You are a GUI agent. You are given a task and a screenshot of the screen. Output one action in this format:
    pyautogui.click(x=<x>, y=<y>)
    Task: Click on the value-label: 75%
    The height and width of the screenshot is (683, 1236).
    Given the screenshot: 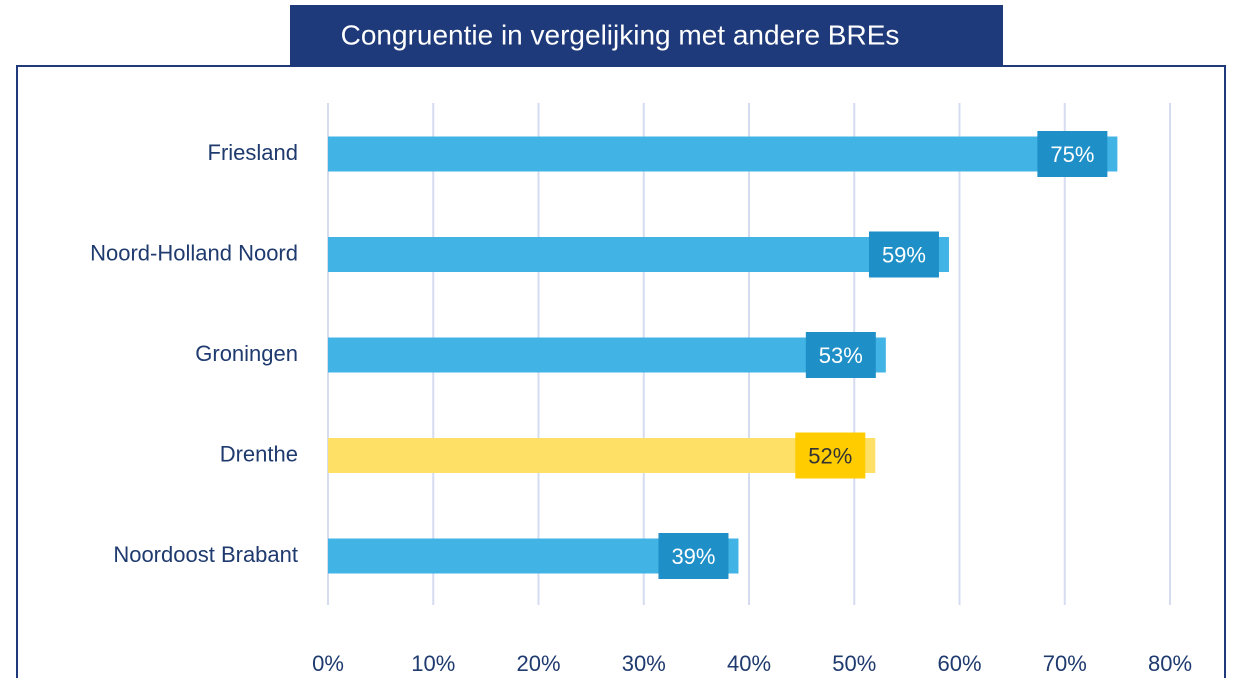 What is the action you would take?
    pyautogui.click(x=1072, y=154)
    